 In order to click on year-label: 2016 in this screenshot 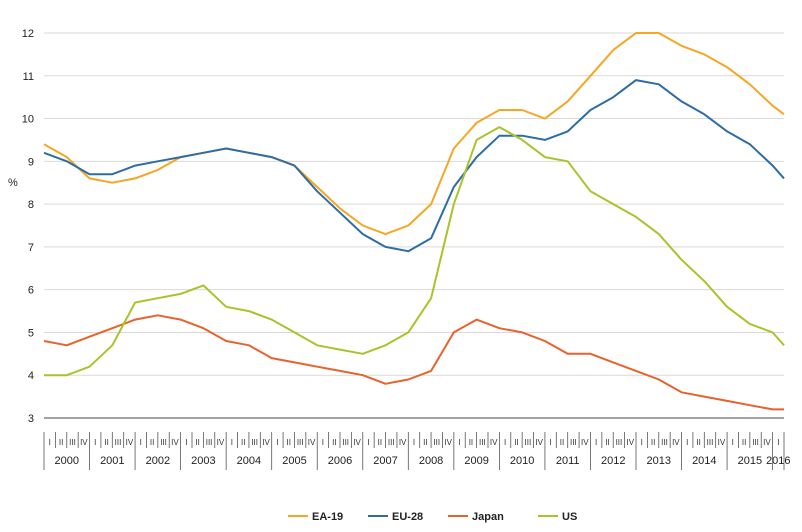, I will do `click(778, 461)`.